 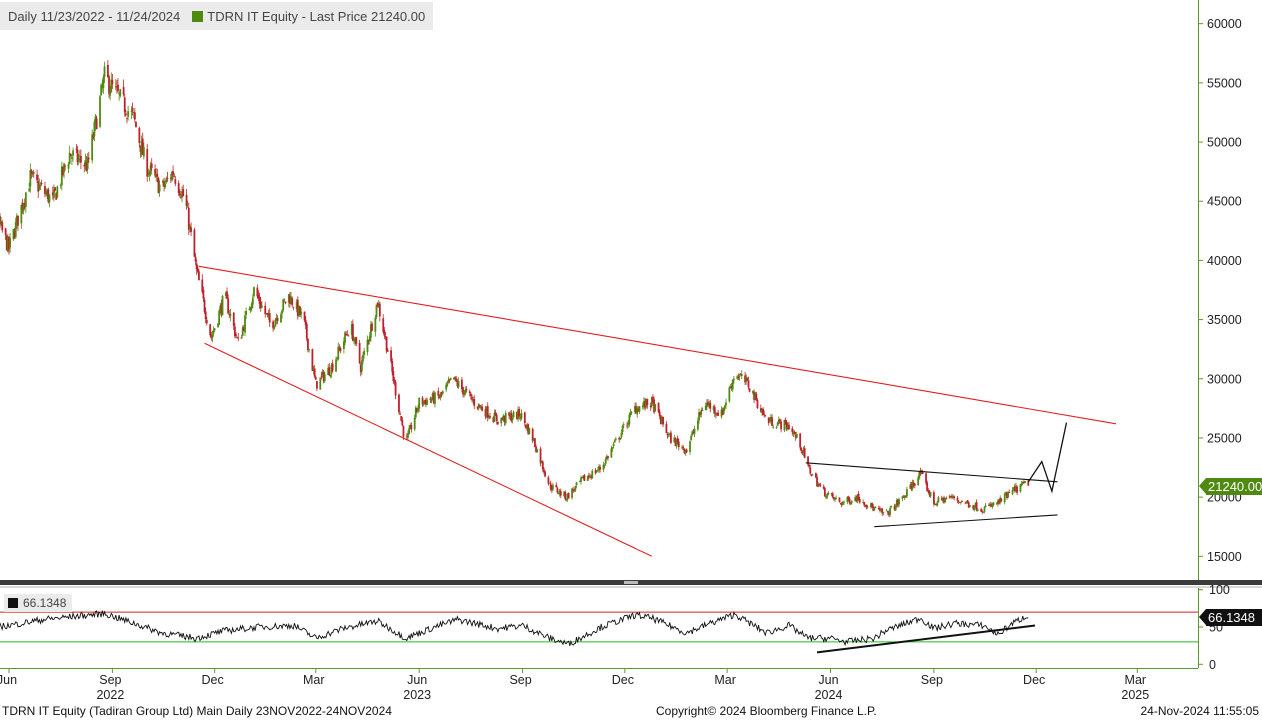 What do you see at coordinates (725, 680) in the screenshot?
I see `x-tick-label: Mar` at bounding box center [725, 680].